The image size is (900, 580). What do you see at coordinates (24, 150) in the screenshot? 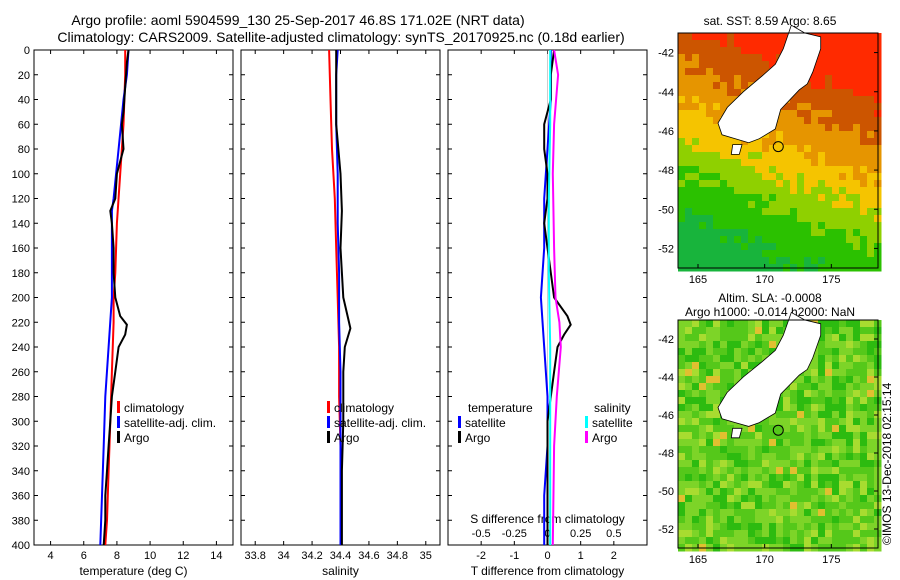
I see `y-tick-label: 80` at bounding box center [24, 150].